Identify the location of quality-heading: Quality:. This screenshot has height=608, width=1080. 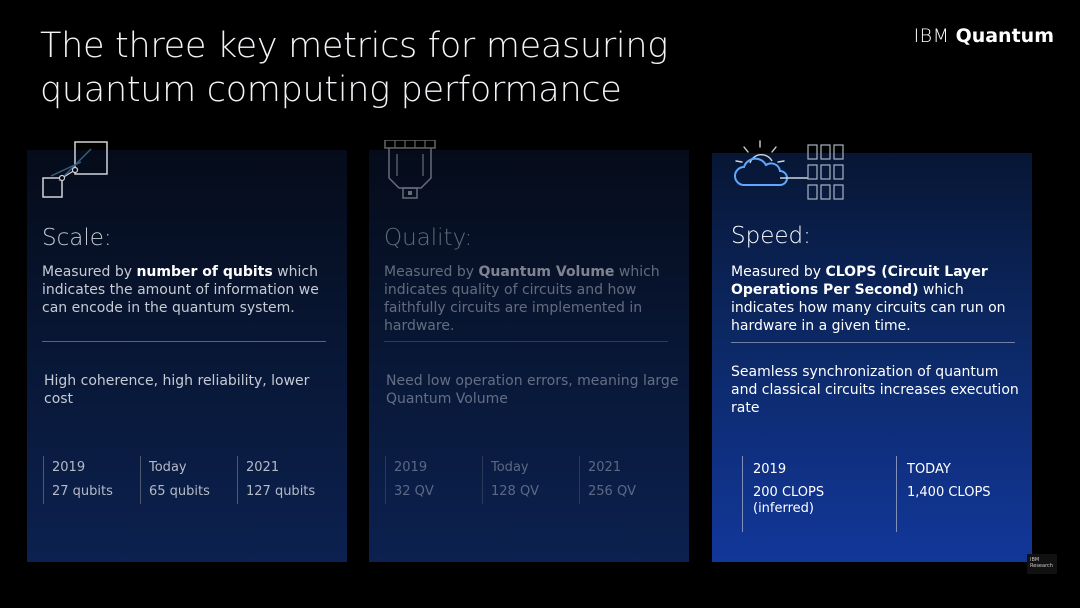
(428, 238).